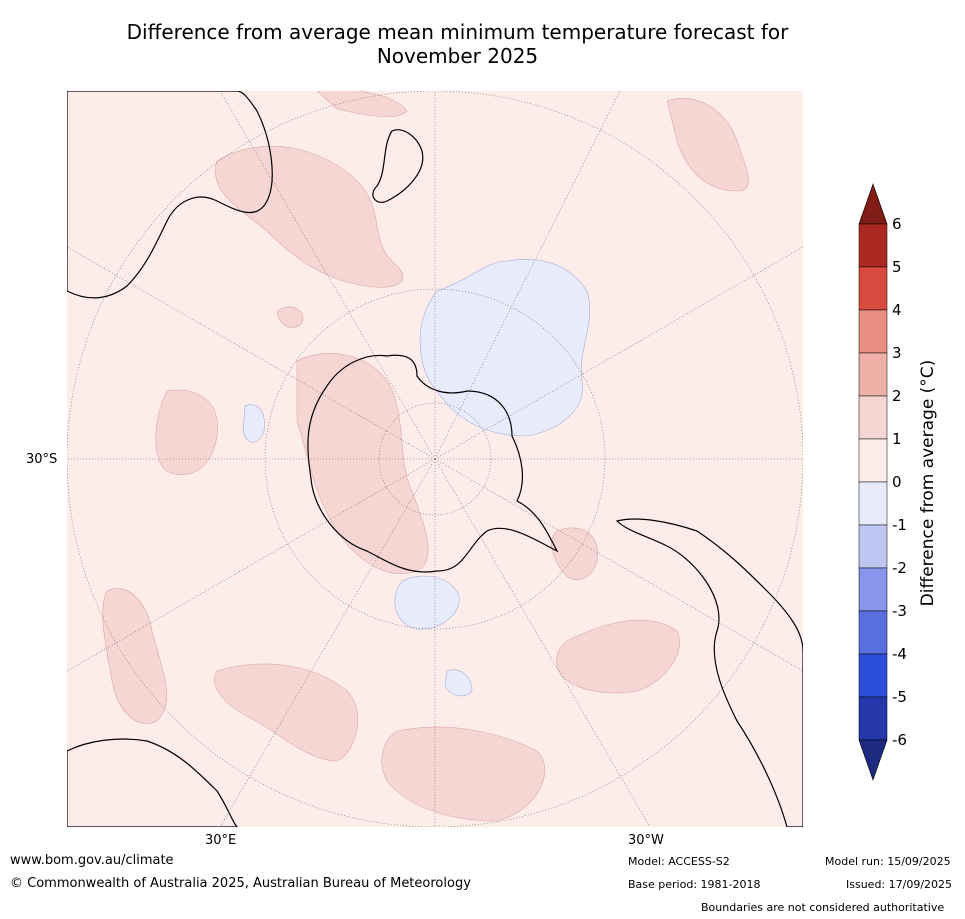 This screenshot has height=919, width=965. Describe the element at coordinates (253, 423) in the screenshot. I see `cool-region-west` at that location.